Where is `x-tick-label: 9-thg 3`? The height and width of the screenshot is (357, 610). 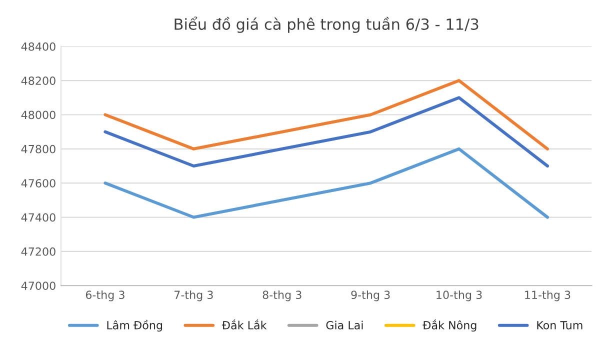
x-tick-label: 9-thg 3 is located at coordinates (370, 296).